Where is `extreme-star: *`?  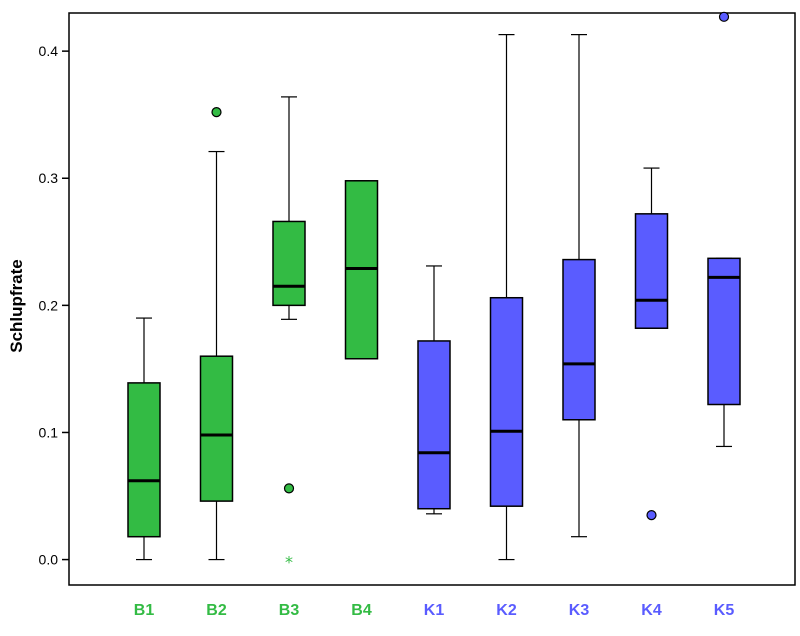
extreme-star: * is located at coordinates (289, 562).